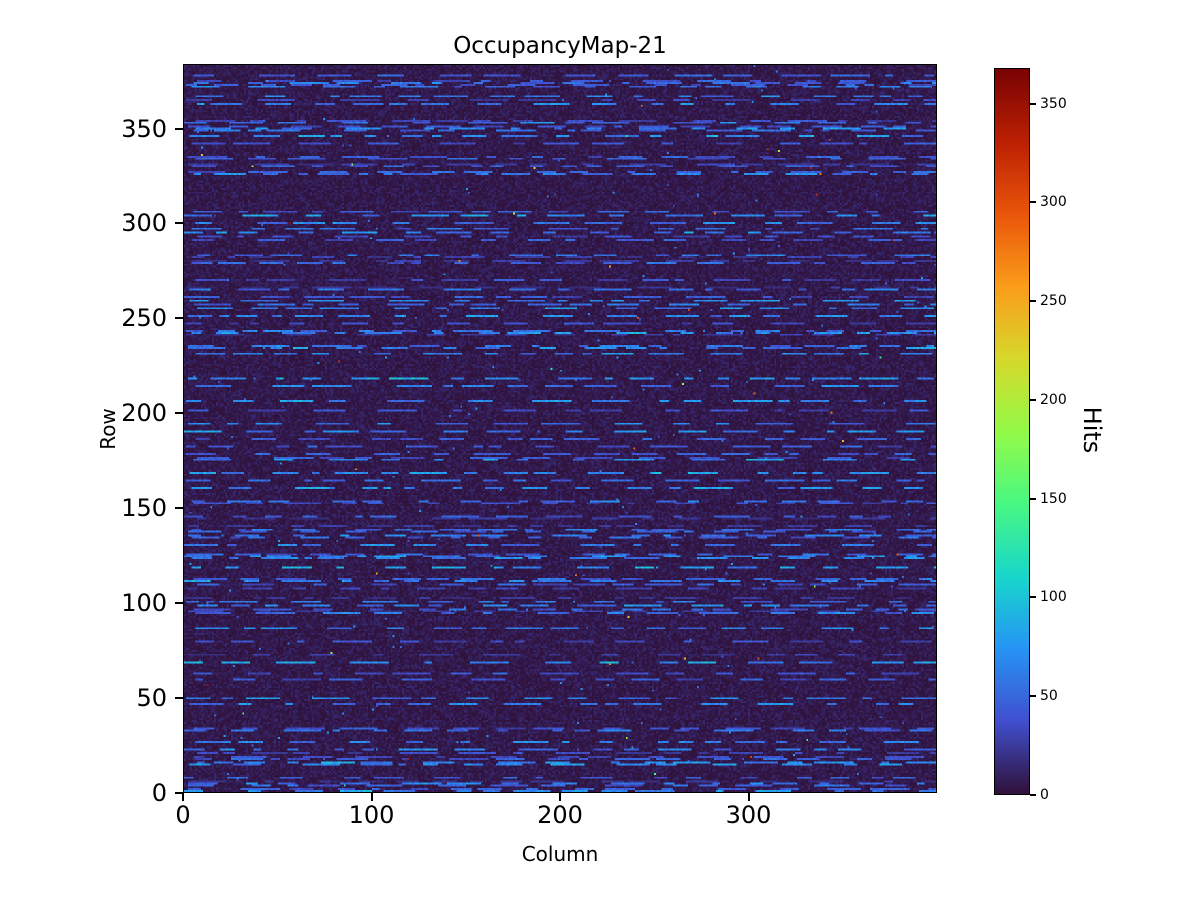 The height and width of the screenshot is (900, 1200). What do you see at coordinates (1053, 103) in the screenshot?
I see `colorbar-tick-label: 350` at bounding box center [1053, 103].